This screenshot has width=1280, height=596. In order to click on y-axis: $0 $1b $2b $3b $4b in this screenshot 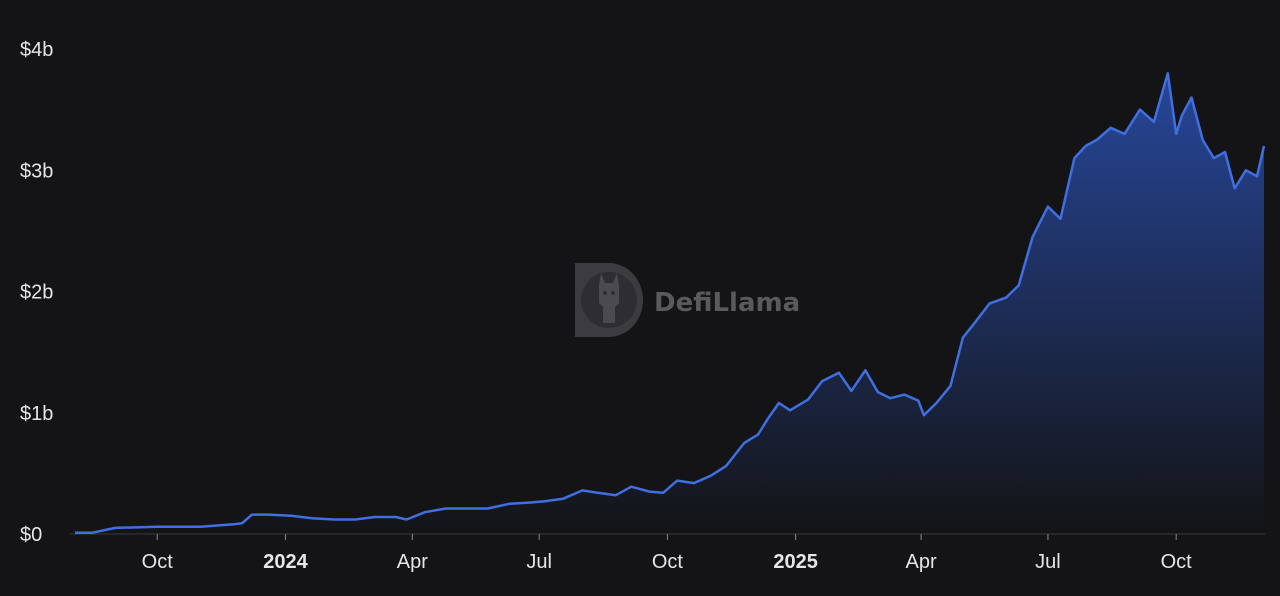, I will do `click(36, 292)`.